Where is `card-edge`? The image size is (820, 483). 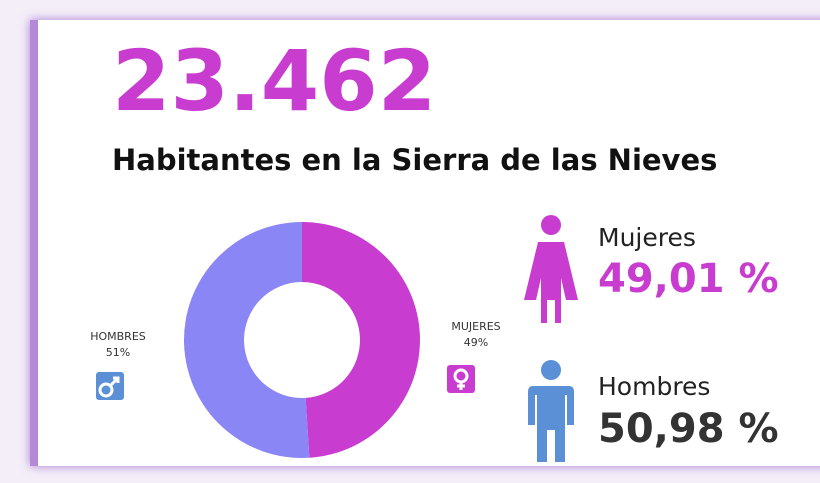 card-edge is located at coordinates (34, 243).